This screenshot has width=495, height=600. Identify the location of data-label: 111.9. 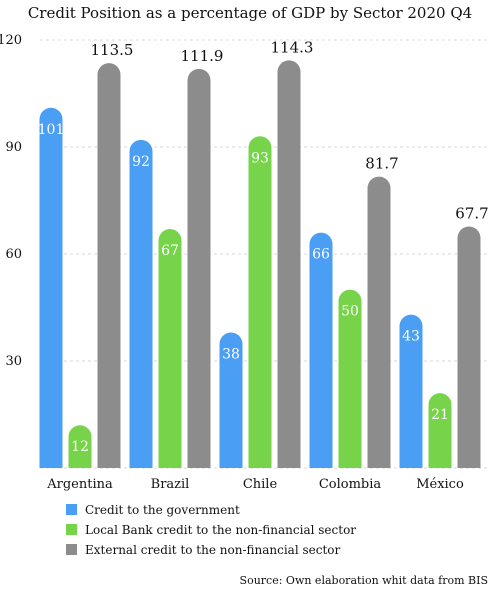
(202, 56).